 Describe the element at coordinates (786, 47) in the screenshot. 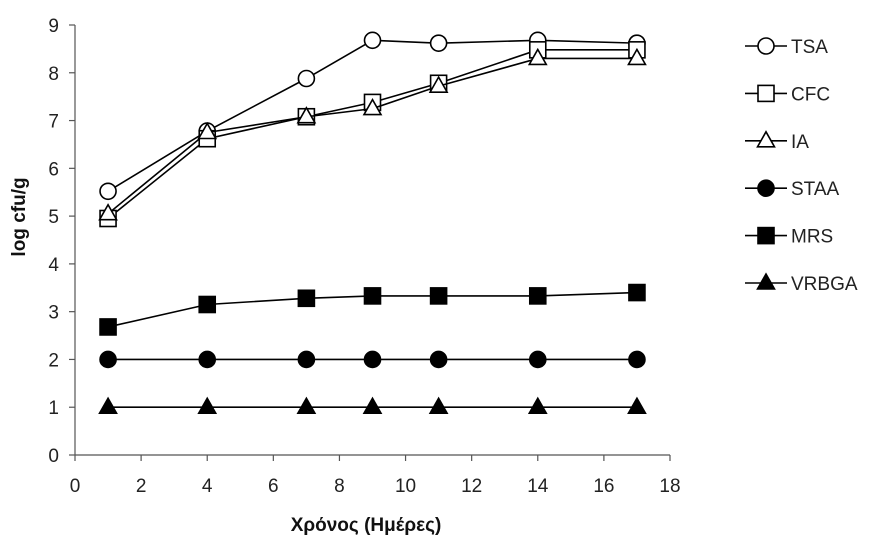

I see `legend-entry-tsa: TSA` at that location.